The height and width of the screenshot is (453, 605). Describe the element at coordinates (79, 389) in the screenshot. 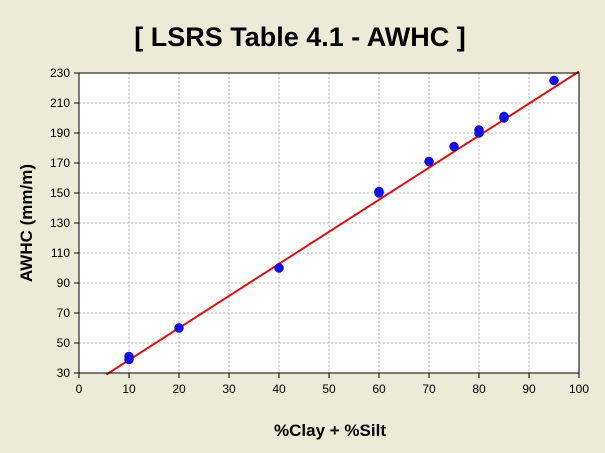

I see `x-tick-label: 0` at that location.